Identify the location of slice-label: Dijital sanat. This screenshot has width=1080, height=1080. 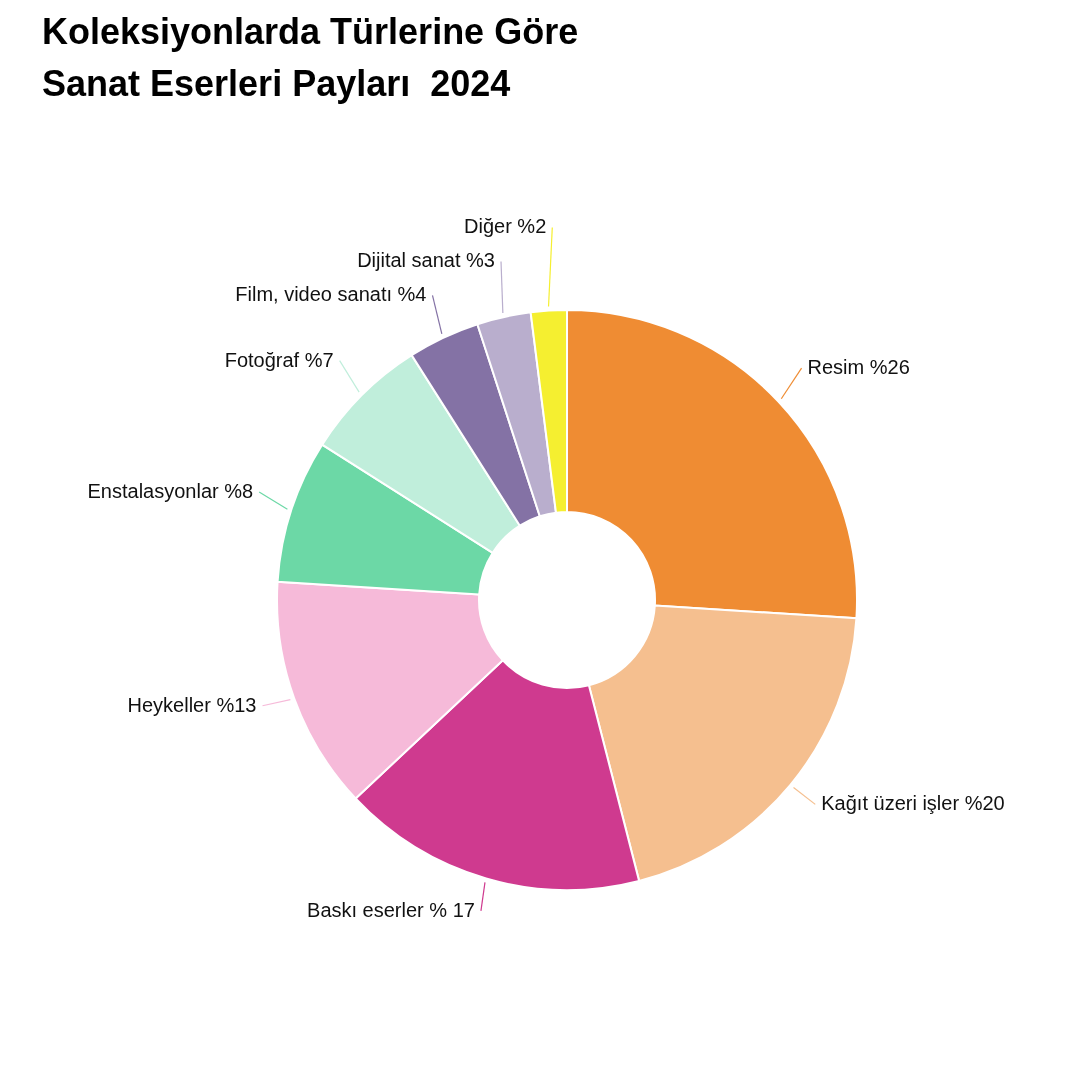
(409, 260).